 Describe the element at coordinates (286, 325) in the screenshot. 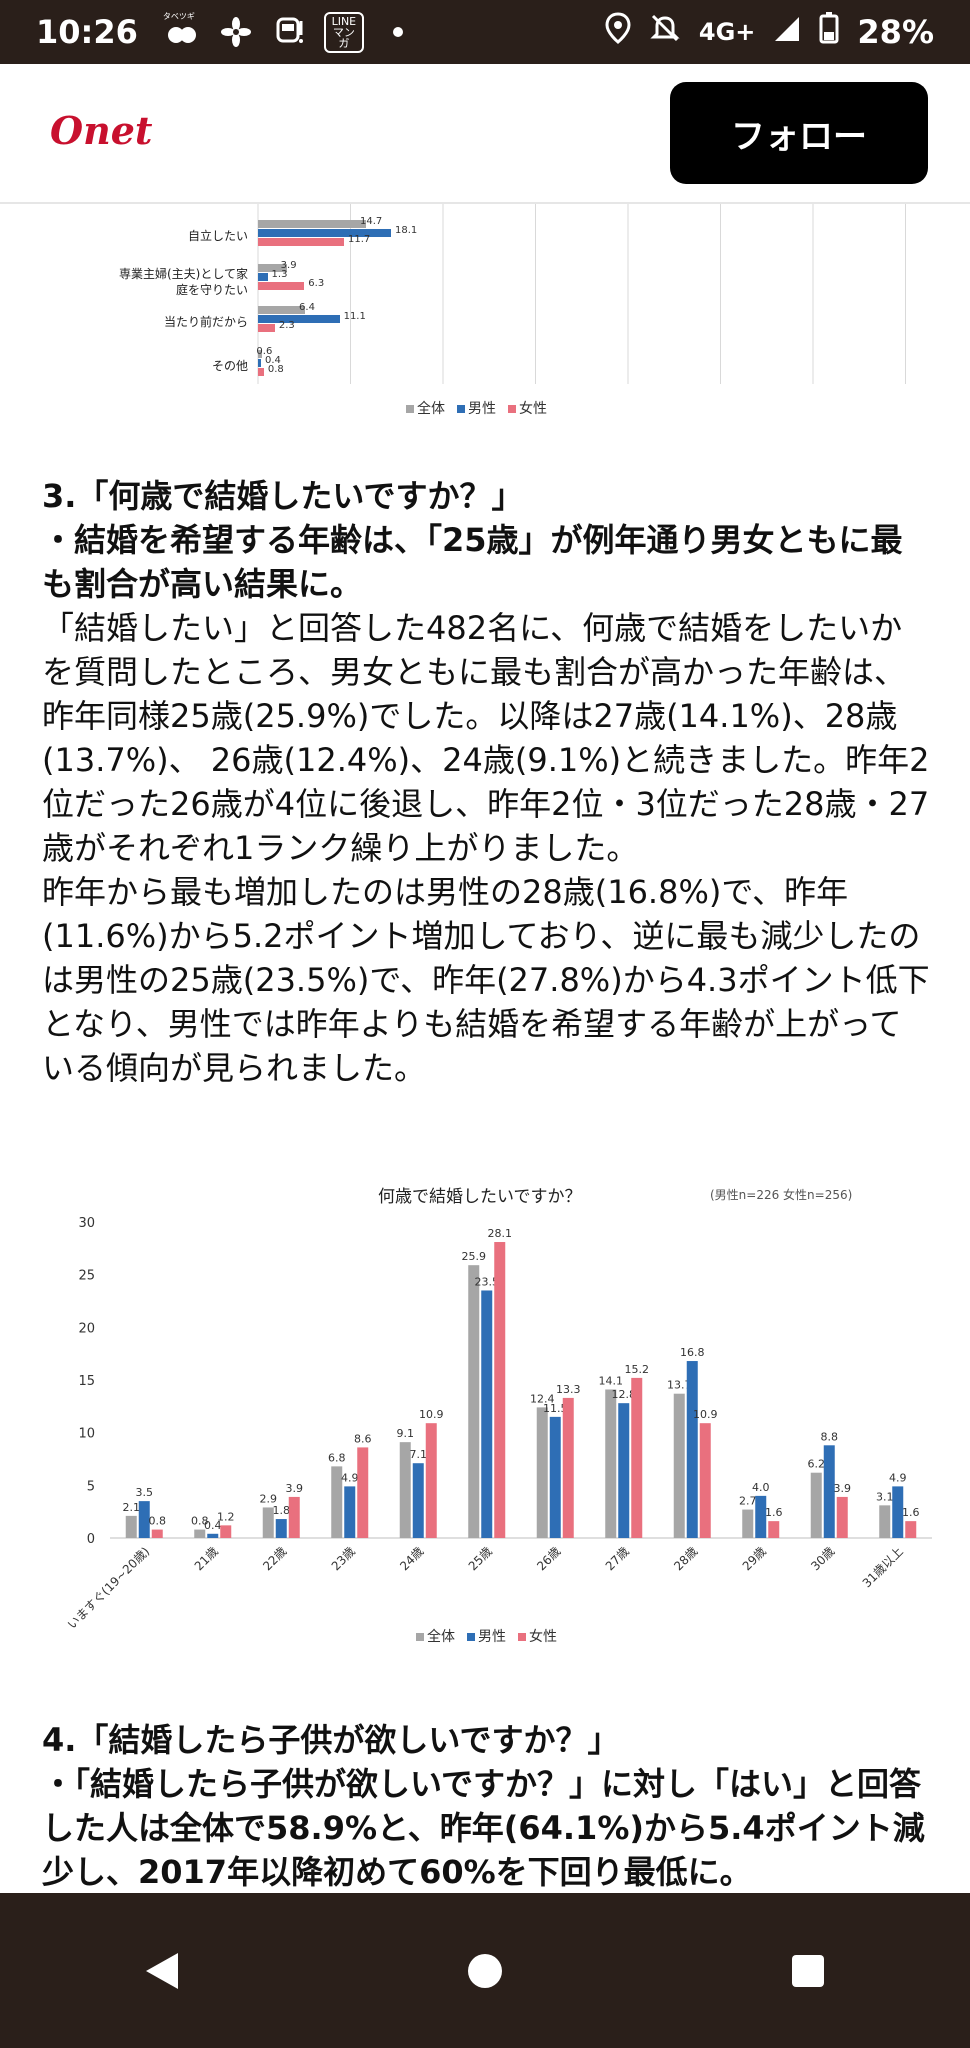

I see `top-chart-value-label: 2.3` at that location.